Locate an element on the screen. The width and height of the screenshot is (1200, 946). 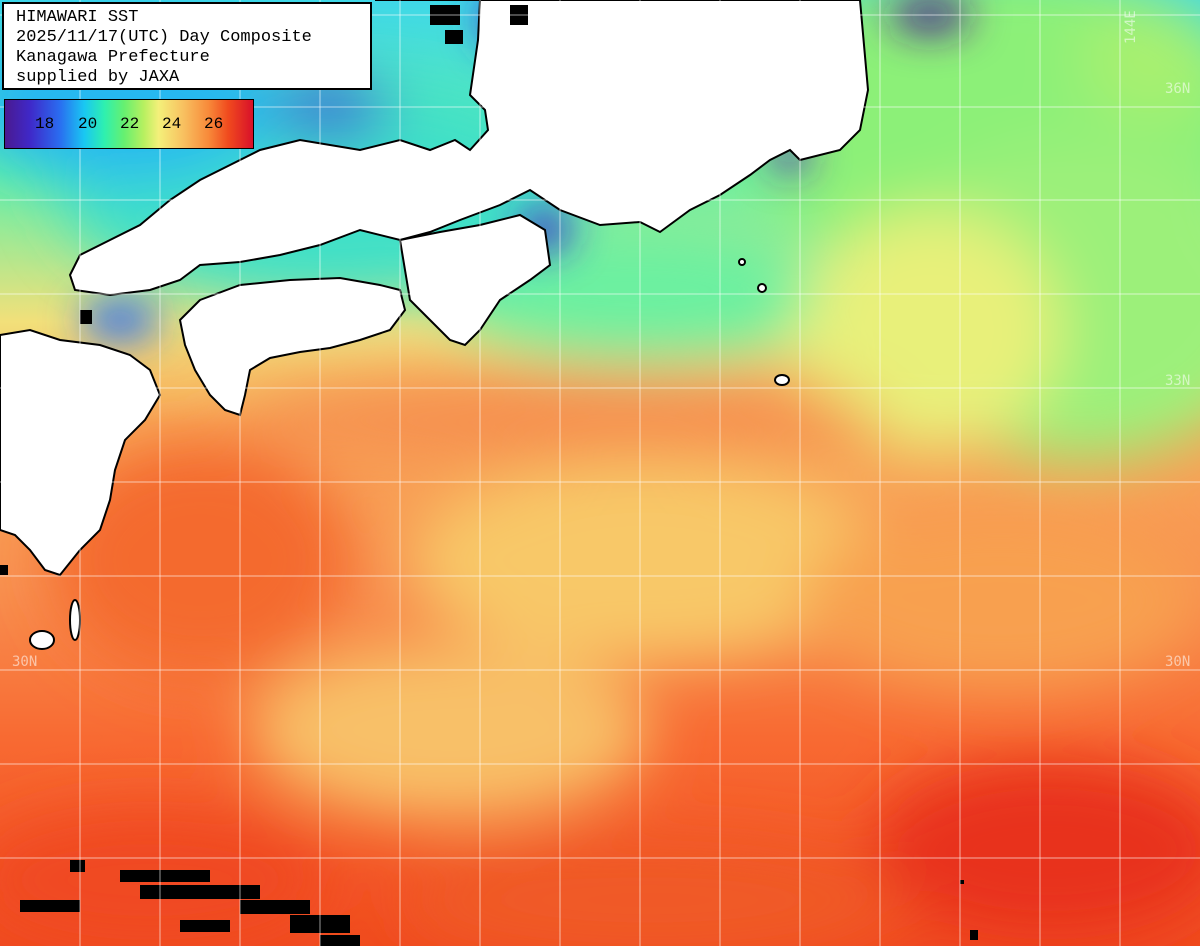
colorbar-tick-24: 24 is located at coordinates (172, 124).